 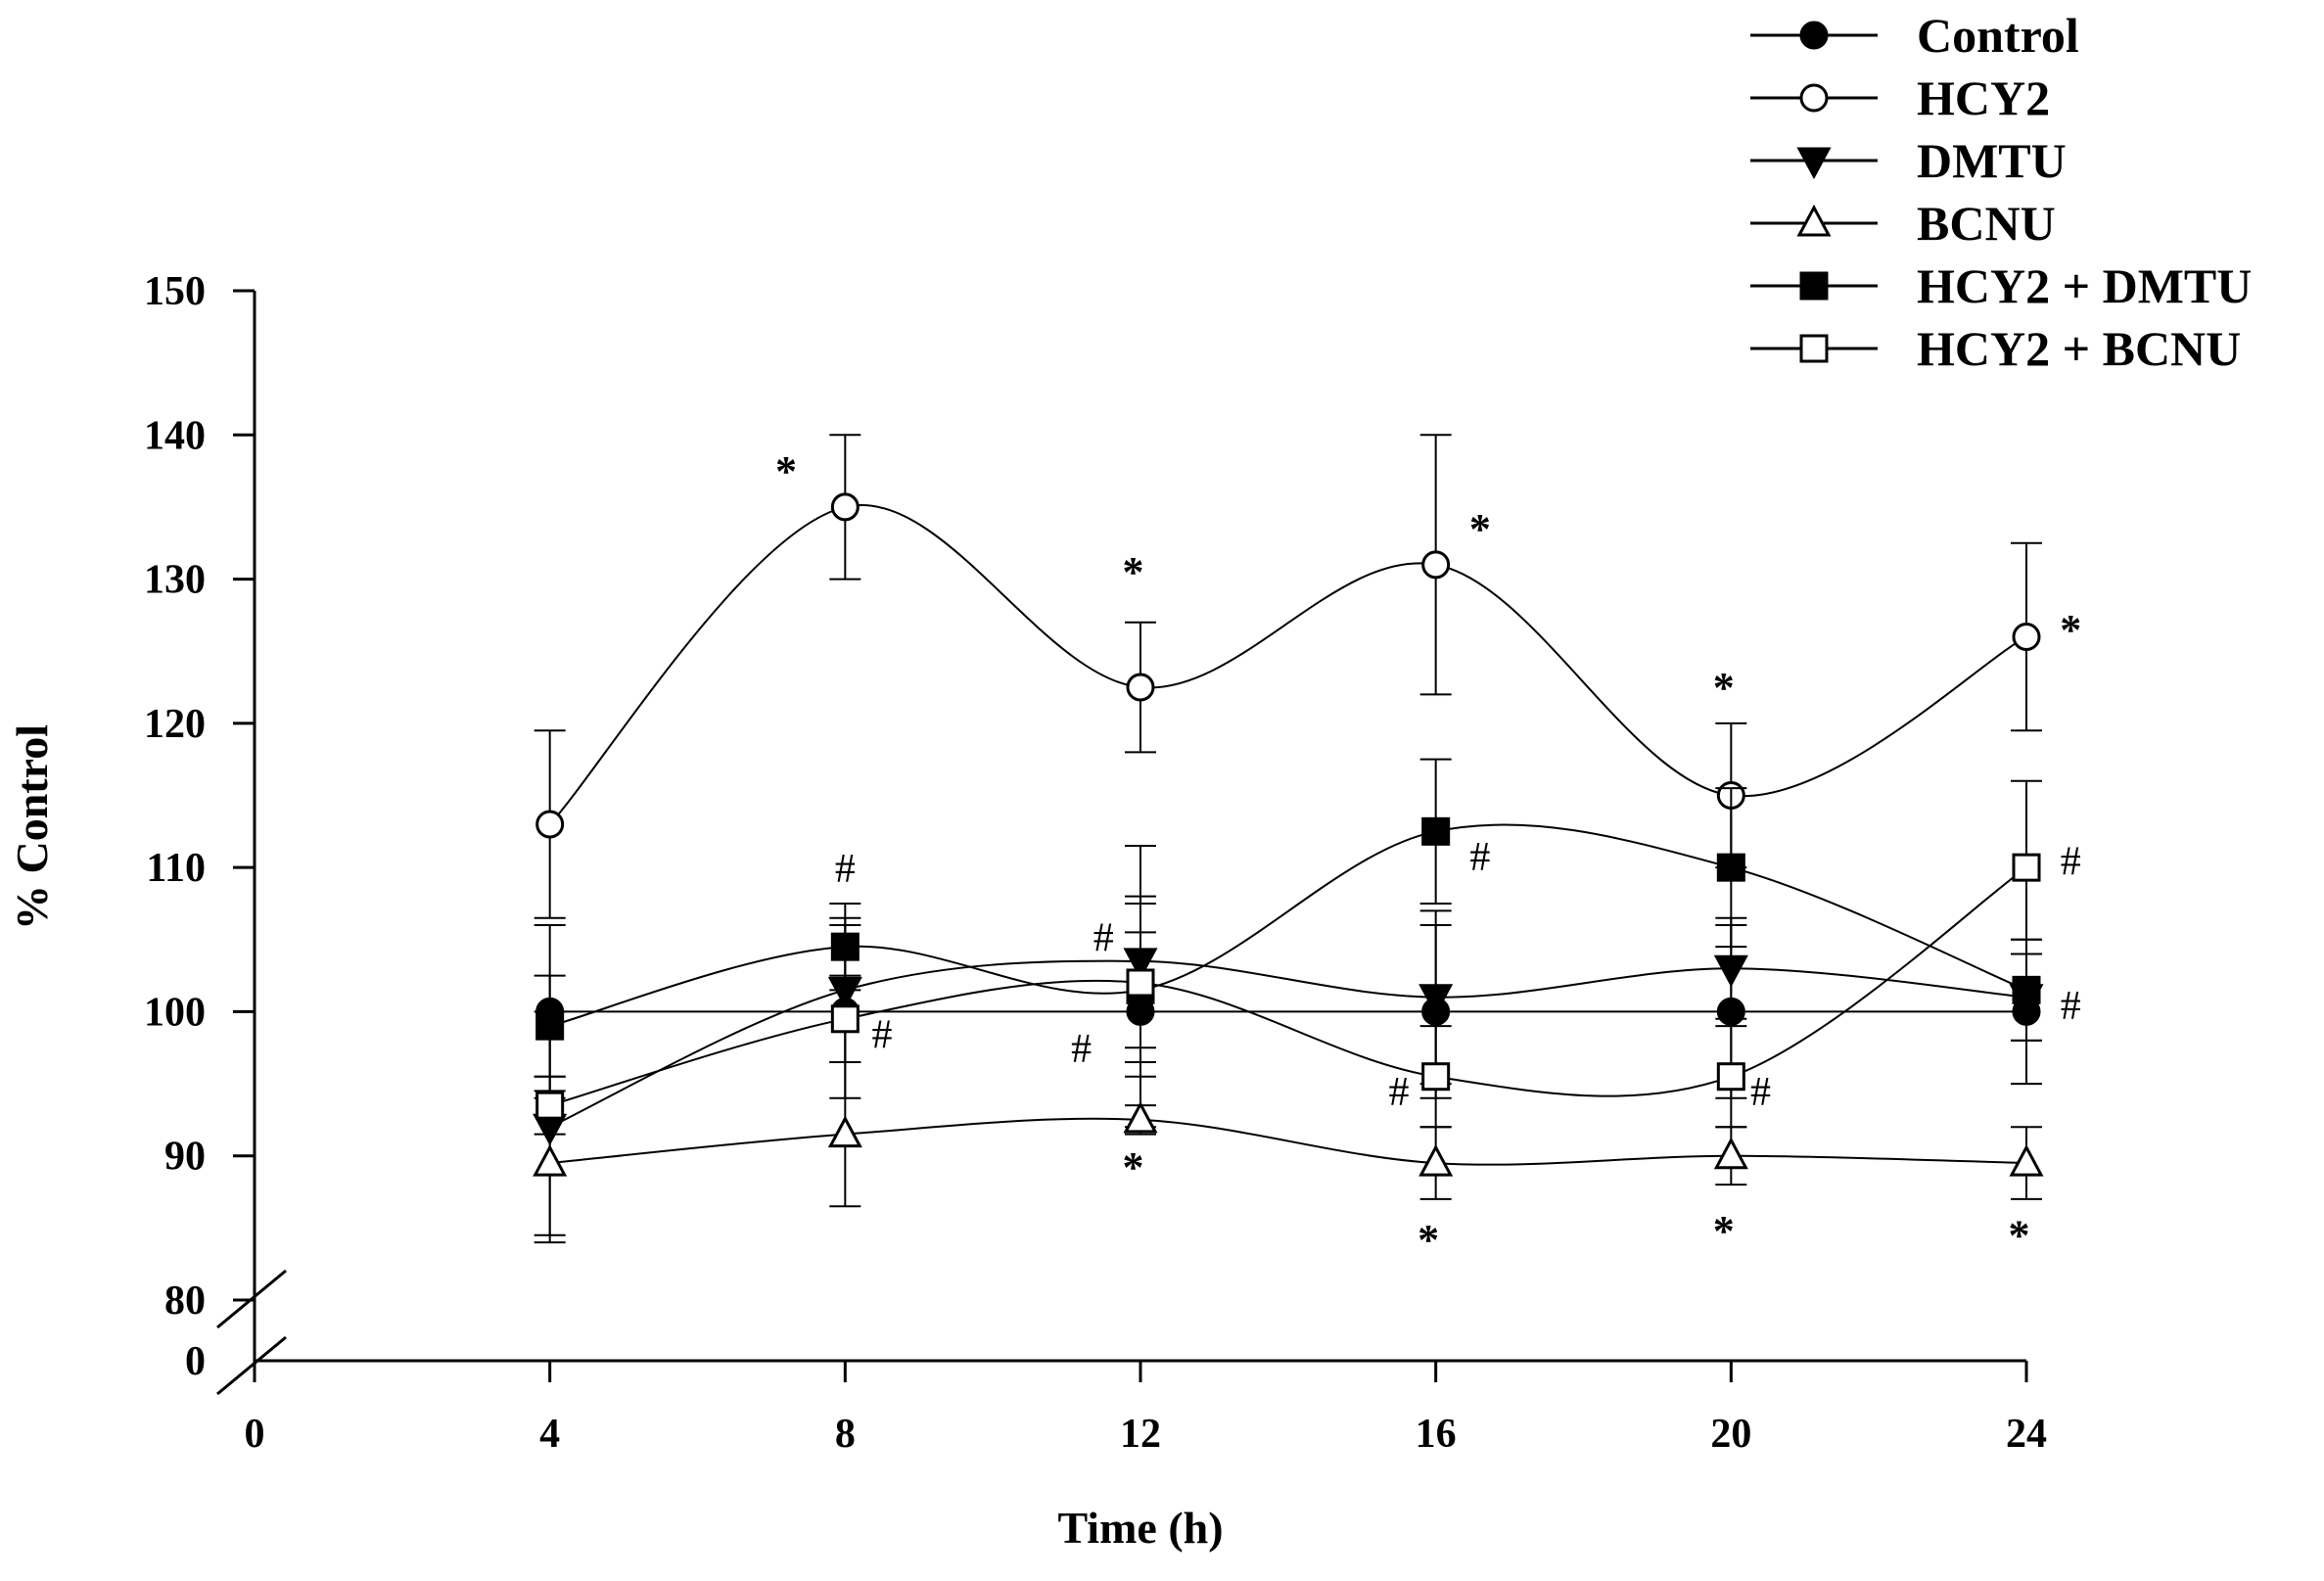 I want to click on legend-label: HCY2 + DMTU, so click(x=2084, y=285).